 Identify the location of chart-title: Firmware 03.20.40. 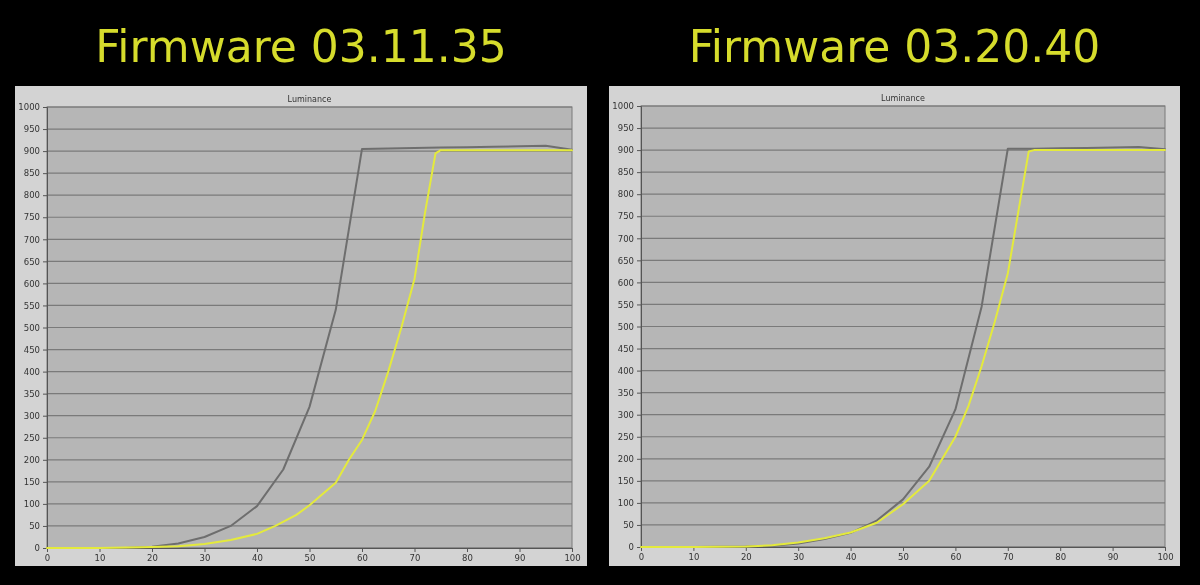
(894, 46).